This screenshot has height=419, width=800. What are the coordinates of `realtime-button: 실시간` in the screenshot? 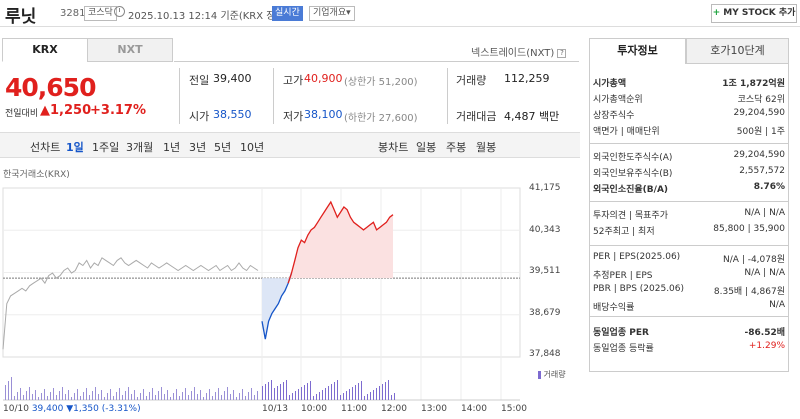 It's located at (287, 13).